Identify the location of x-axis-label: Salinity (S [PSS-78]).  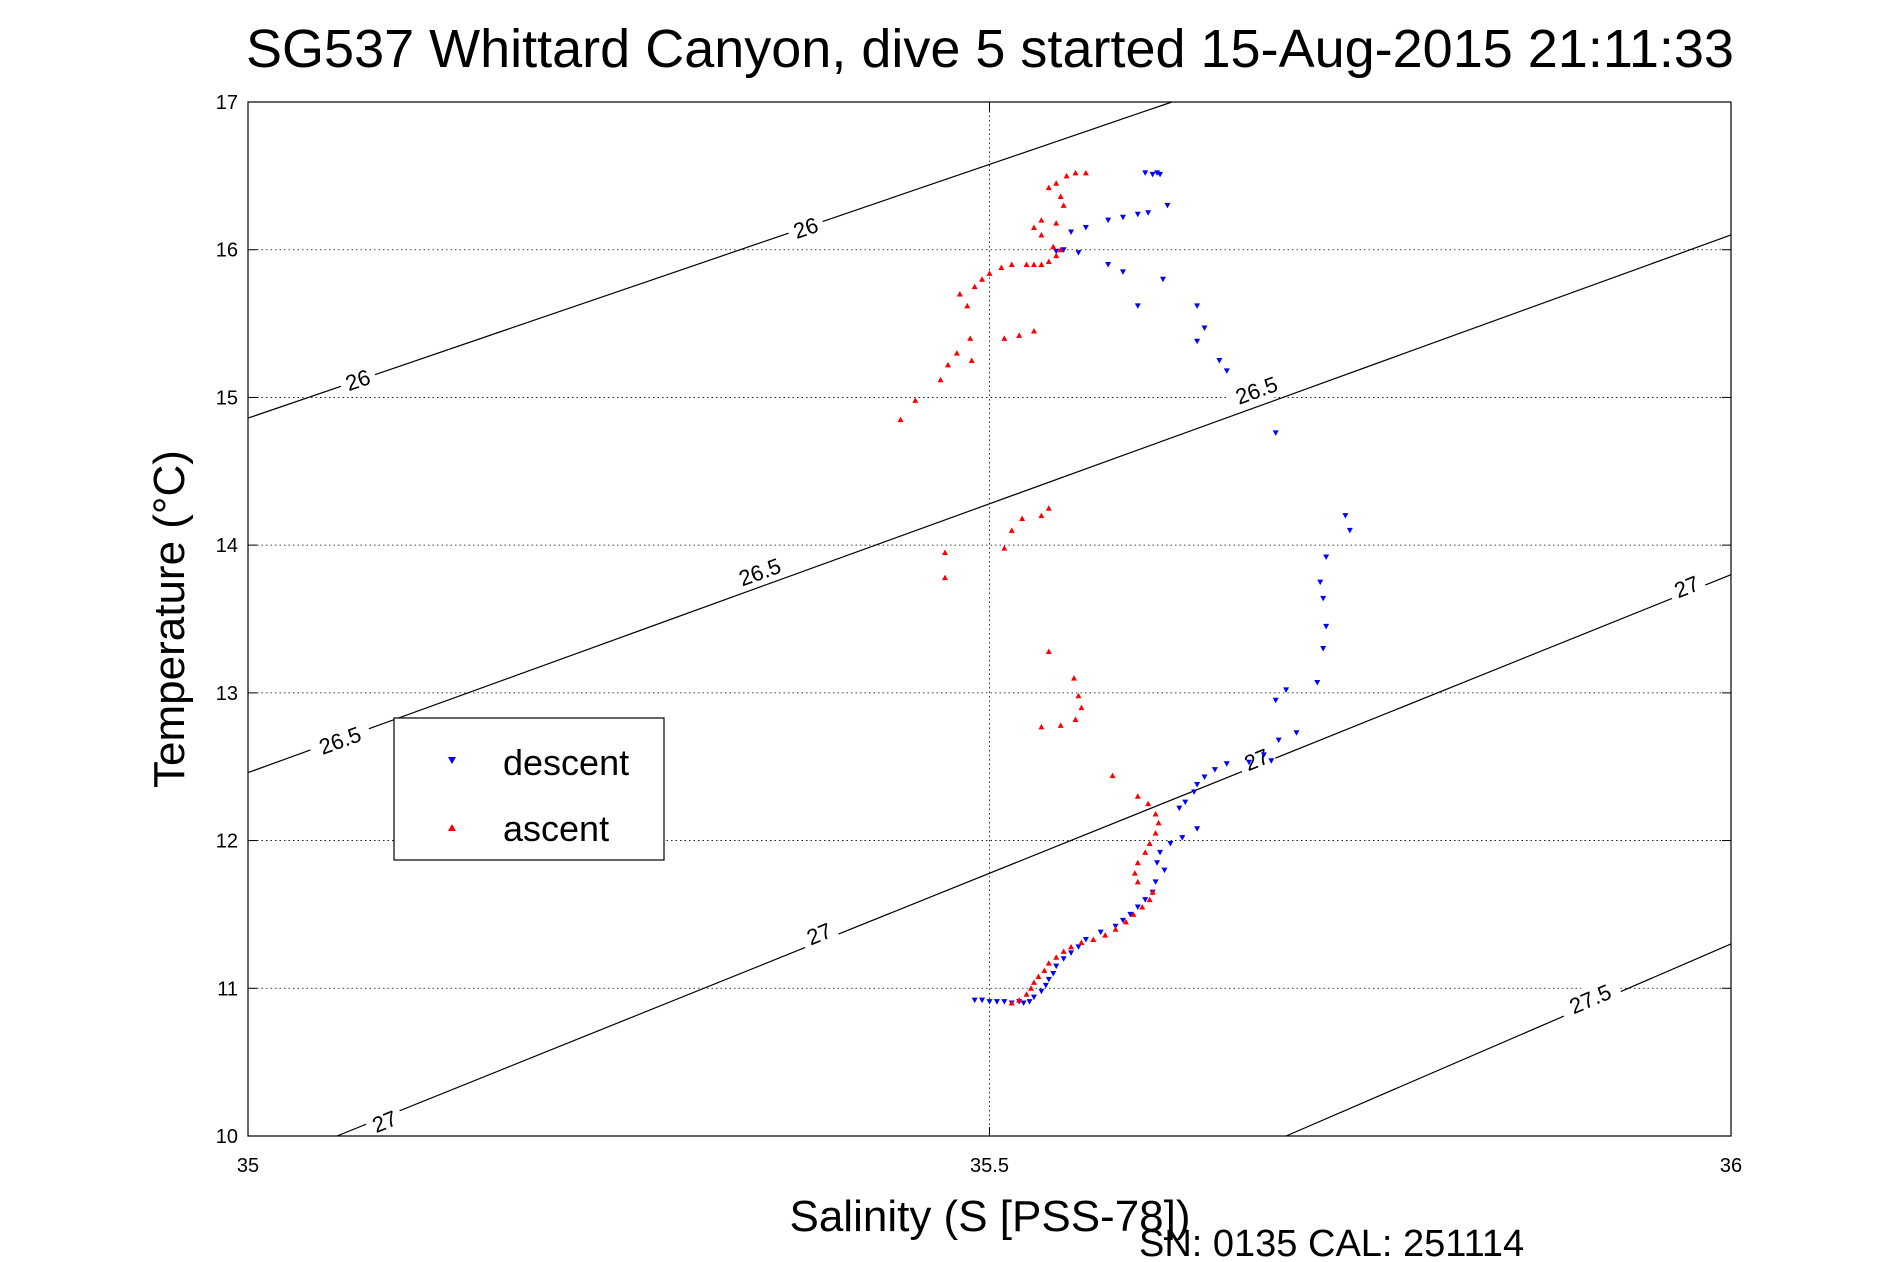
(989, 1216).